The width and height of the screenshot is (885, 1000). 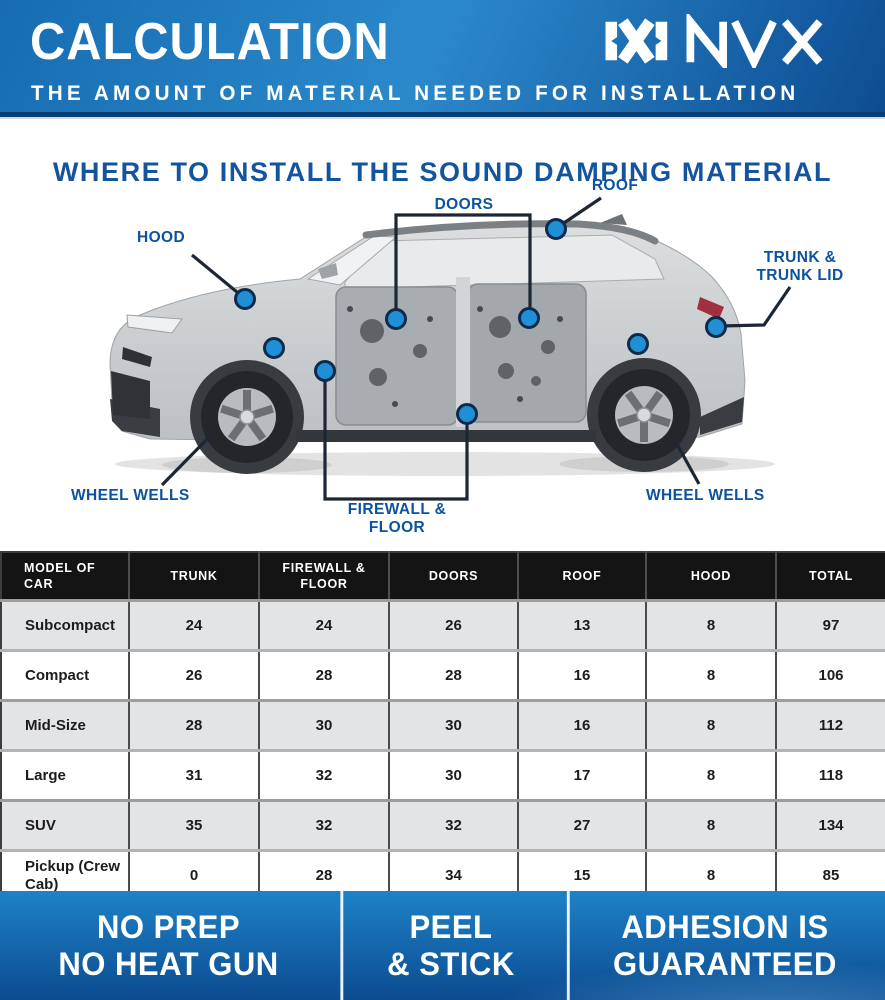 What do you see at coordinates (529, 318) in the screenshot?
I see `rear-door-dot` at bounding box center [529, 318].